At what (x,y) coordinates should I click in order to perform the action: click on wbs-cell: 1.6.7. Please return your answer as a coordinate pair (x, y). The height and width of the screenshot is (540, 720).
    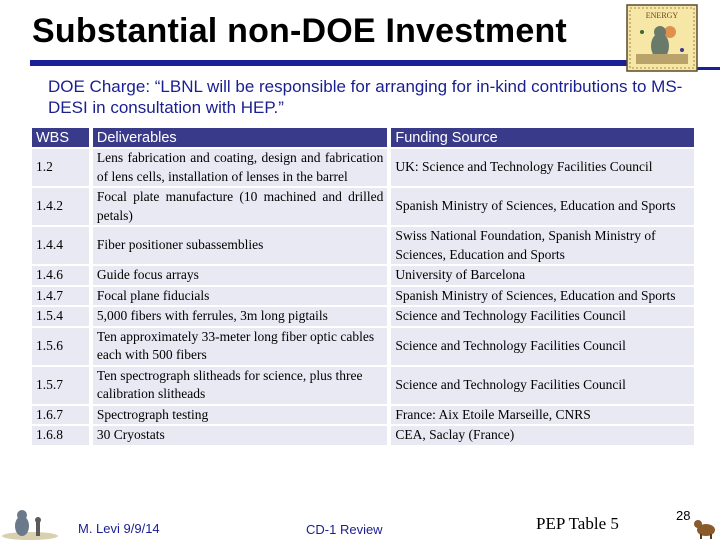
    Looking at the image, I should click on (60, 414).